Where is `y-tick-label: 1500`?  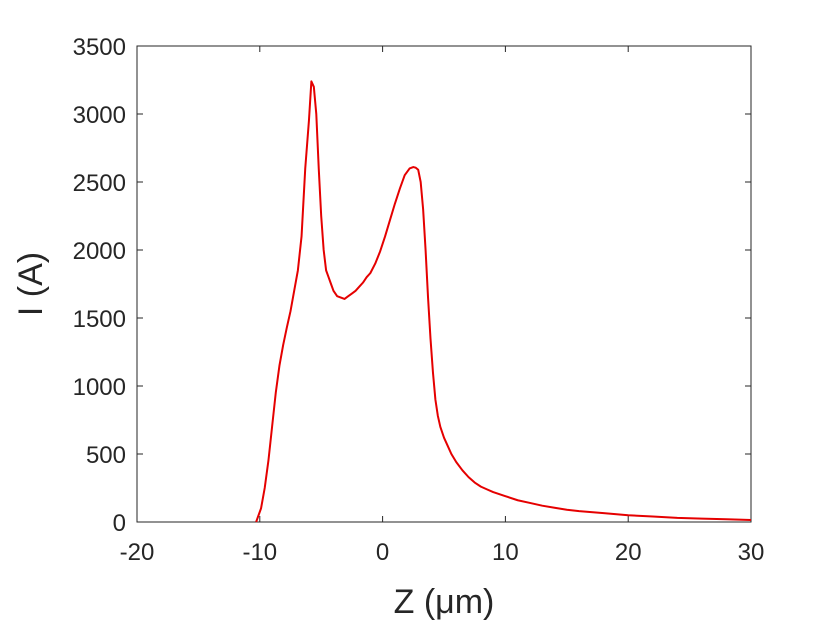 y-tick-label: 1500 is located at coordinates (99, 319).